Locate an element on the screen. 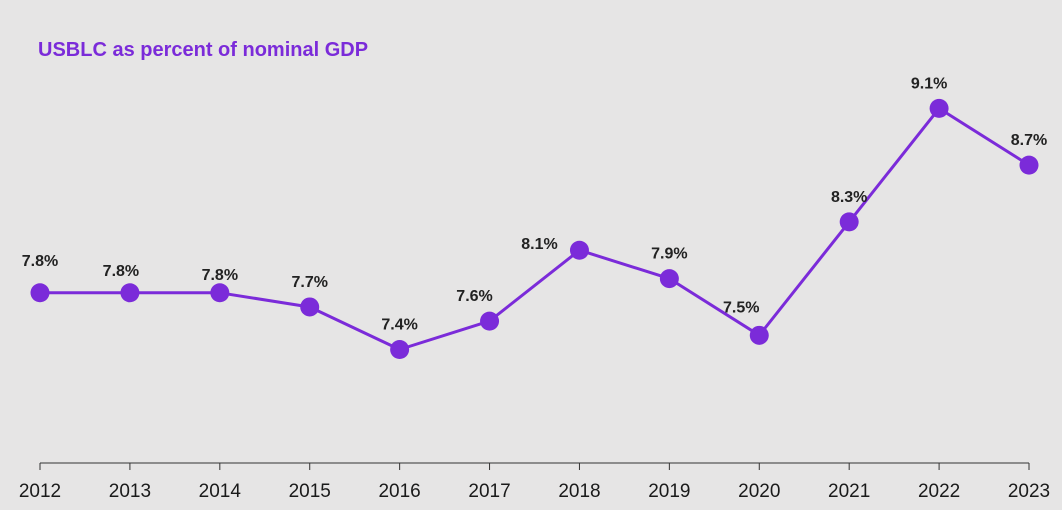 This screenshot has width=1062, height=510. x-tick-label: 2022 is located at coordinates (939, 491).